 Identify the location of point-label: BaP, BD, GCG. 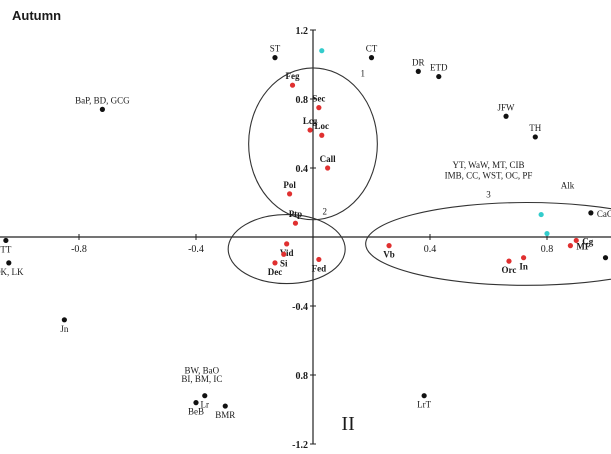
(102, 100).